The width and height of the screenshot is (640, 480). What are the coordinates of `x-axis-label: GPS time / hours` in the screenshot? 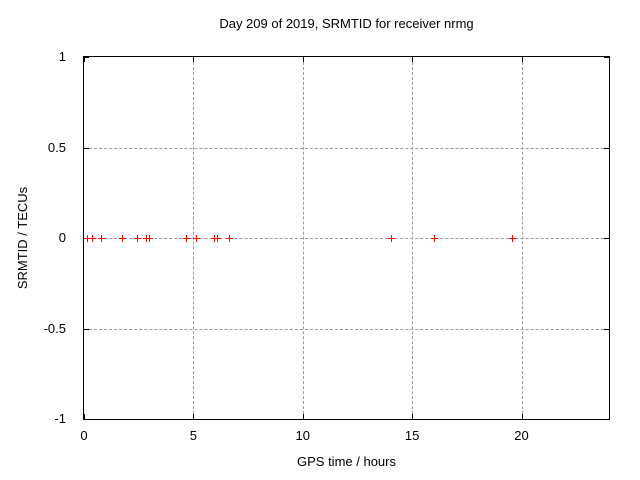 It's located at (346, 461).